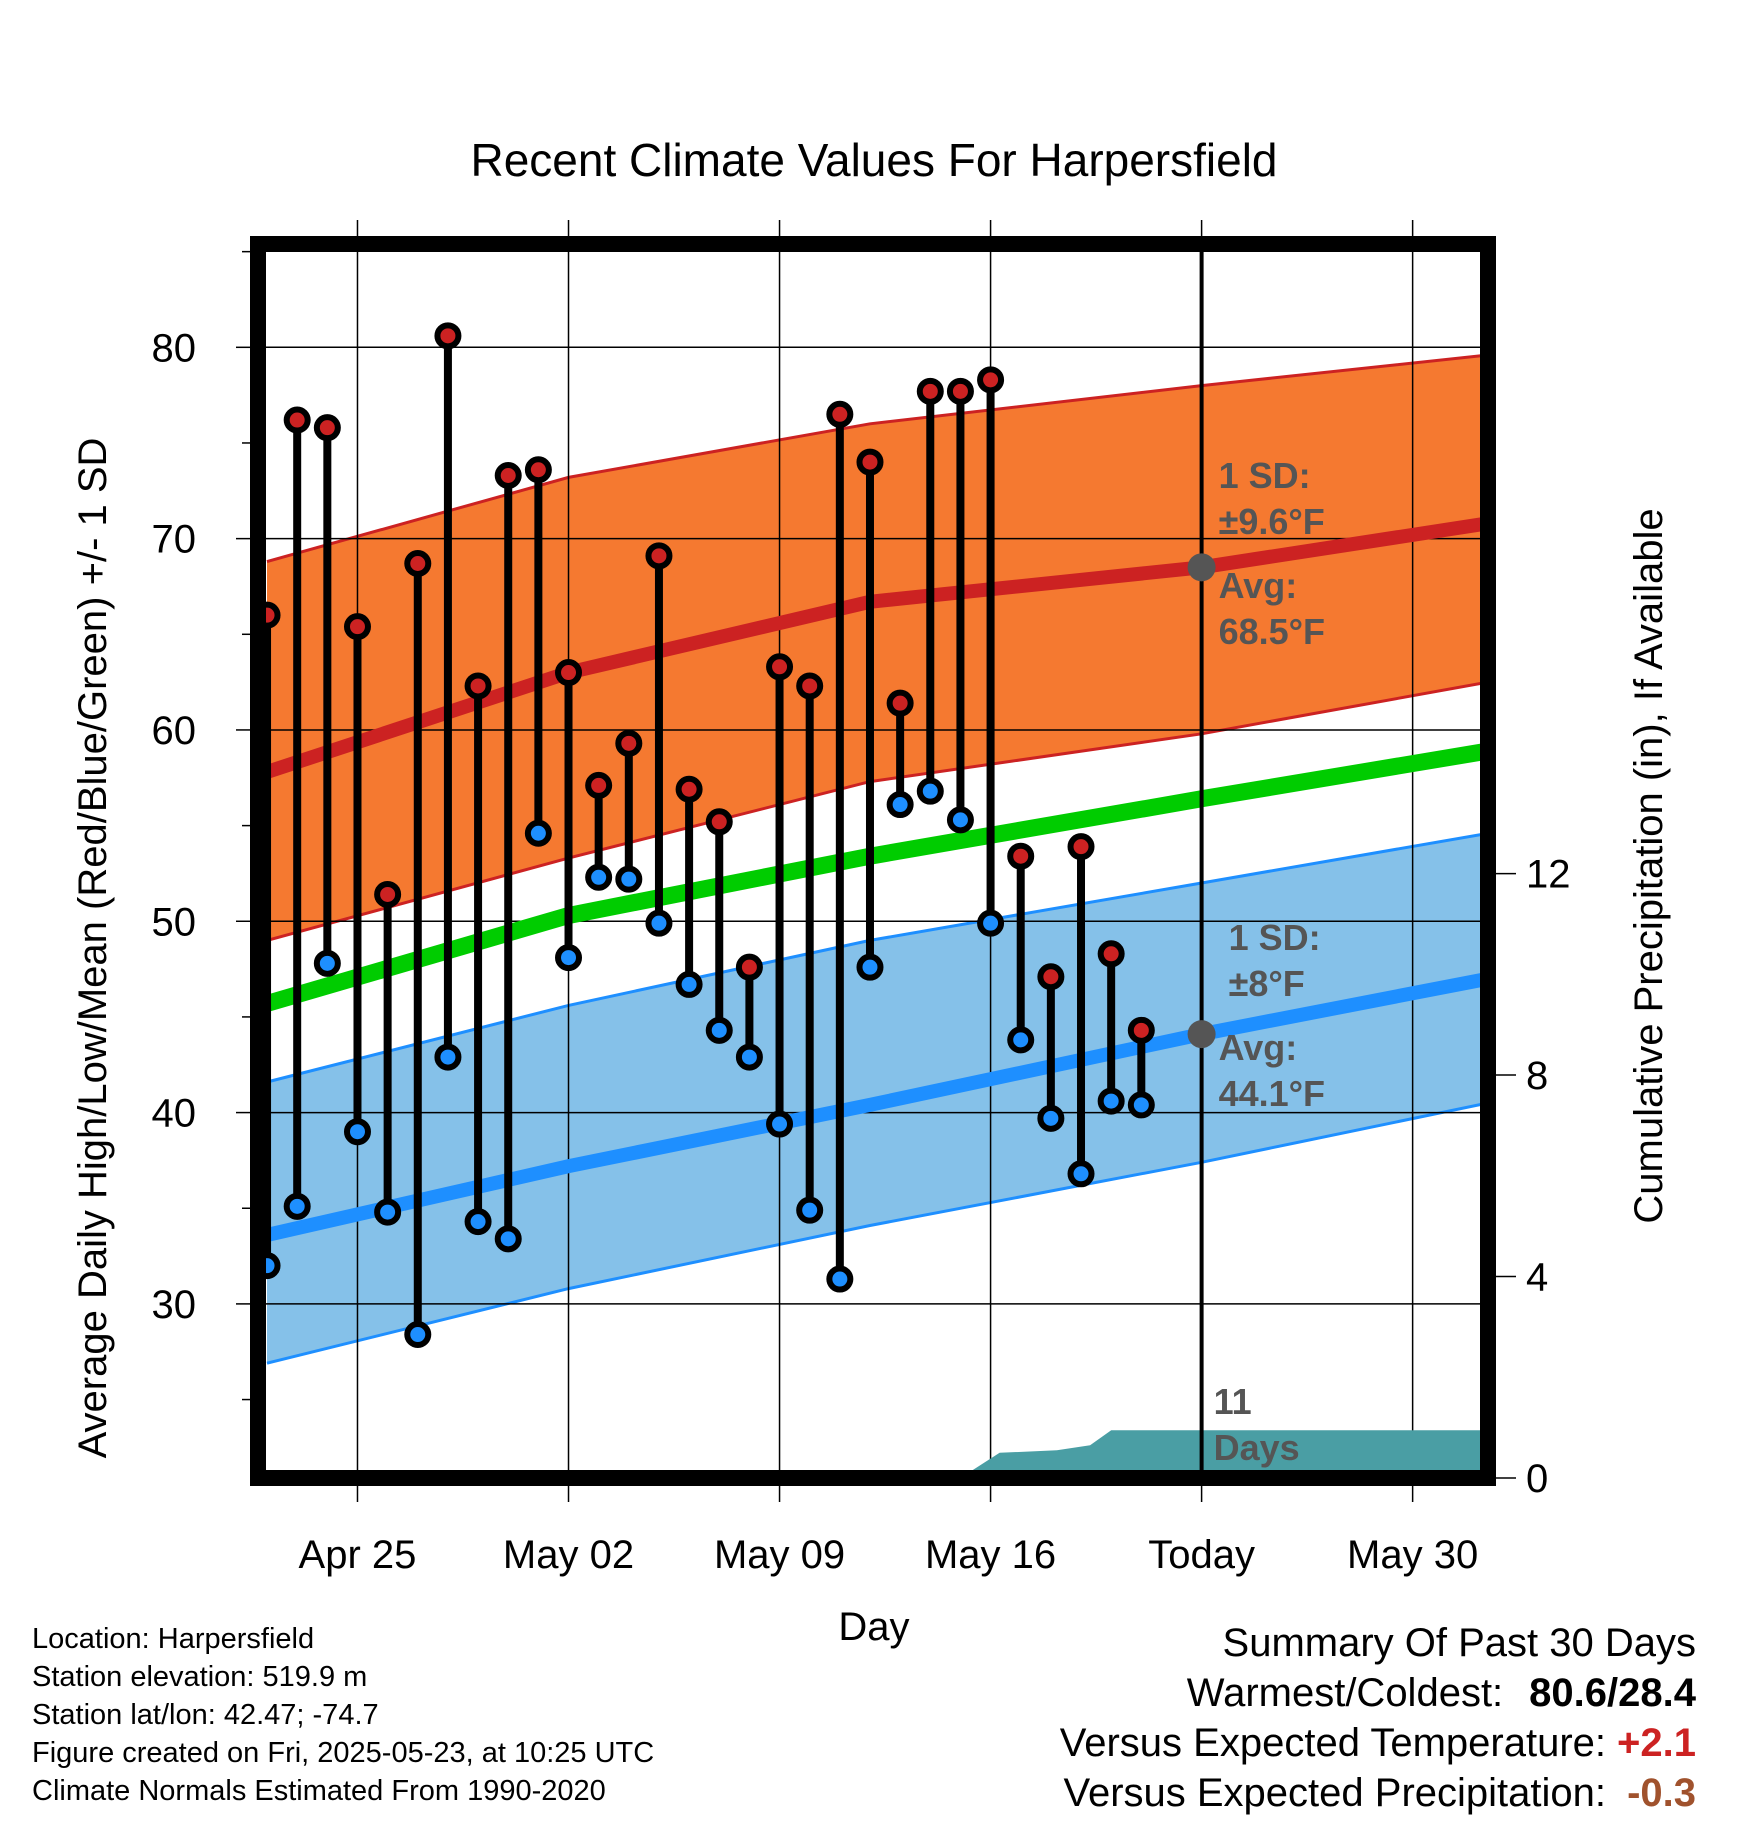  What do you see at coordinates (873, 160) in the screenshot?
I see `chart-title: Recent Climate Values For Harpersfield` at bounding box center [873, 160].